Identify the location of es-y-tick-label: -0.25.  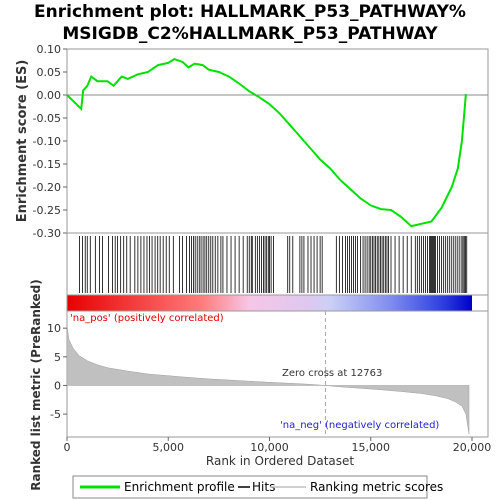
(47, 210).